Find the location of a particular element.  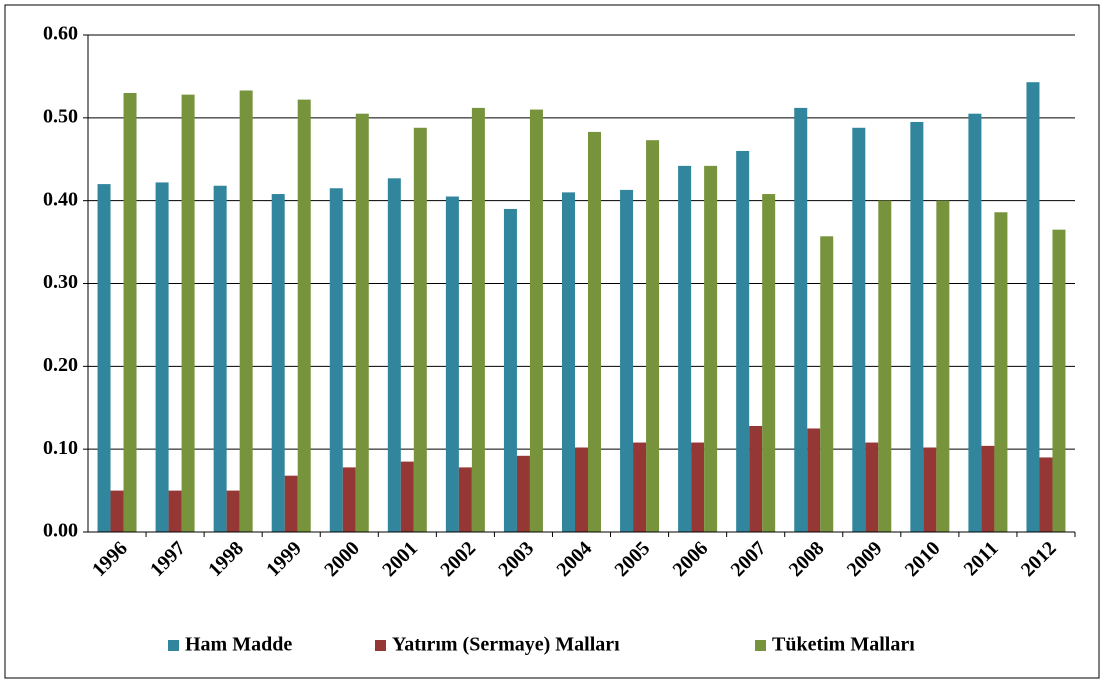

y-tick-label: 0.40 is located at coordinates (60, 199).